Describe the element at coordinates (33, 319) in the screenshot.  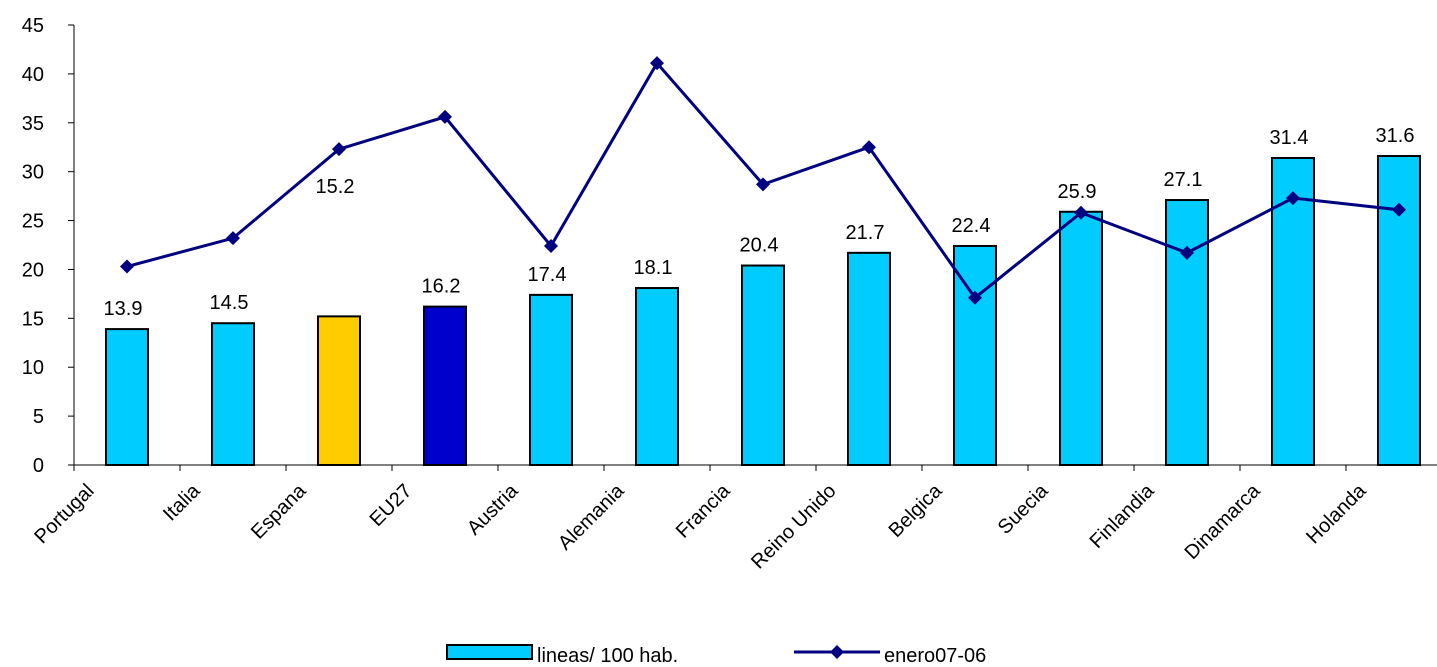
I see `y-tick-label: 15` at that location.